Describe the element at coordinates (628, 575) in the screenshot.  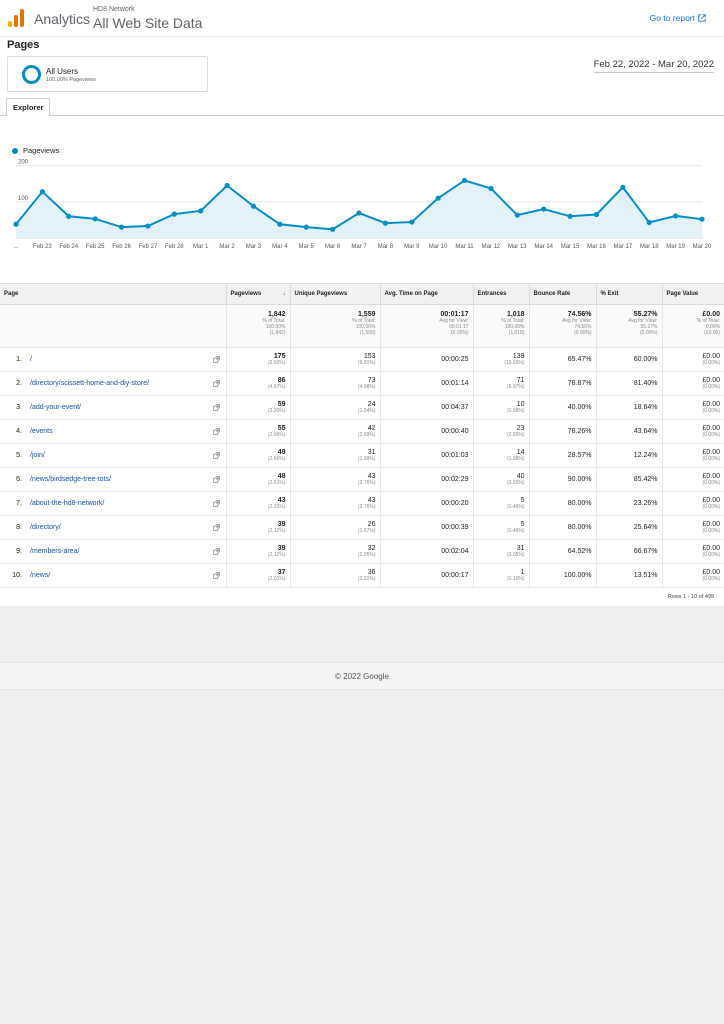
I see `exit-cell: 13.51%` at that location.